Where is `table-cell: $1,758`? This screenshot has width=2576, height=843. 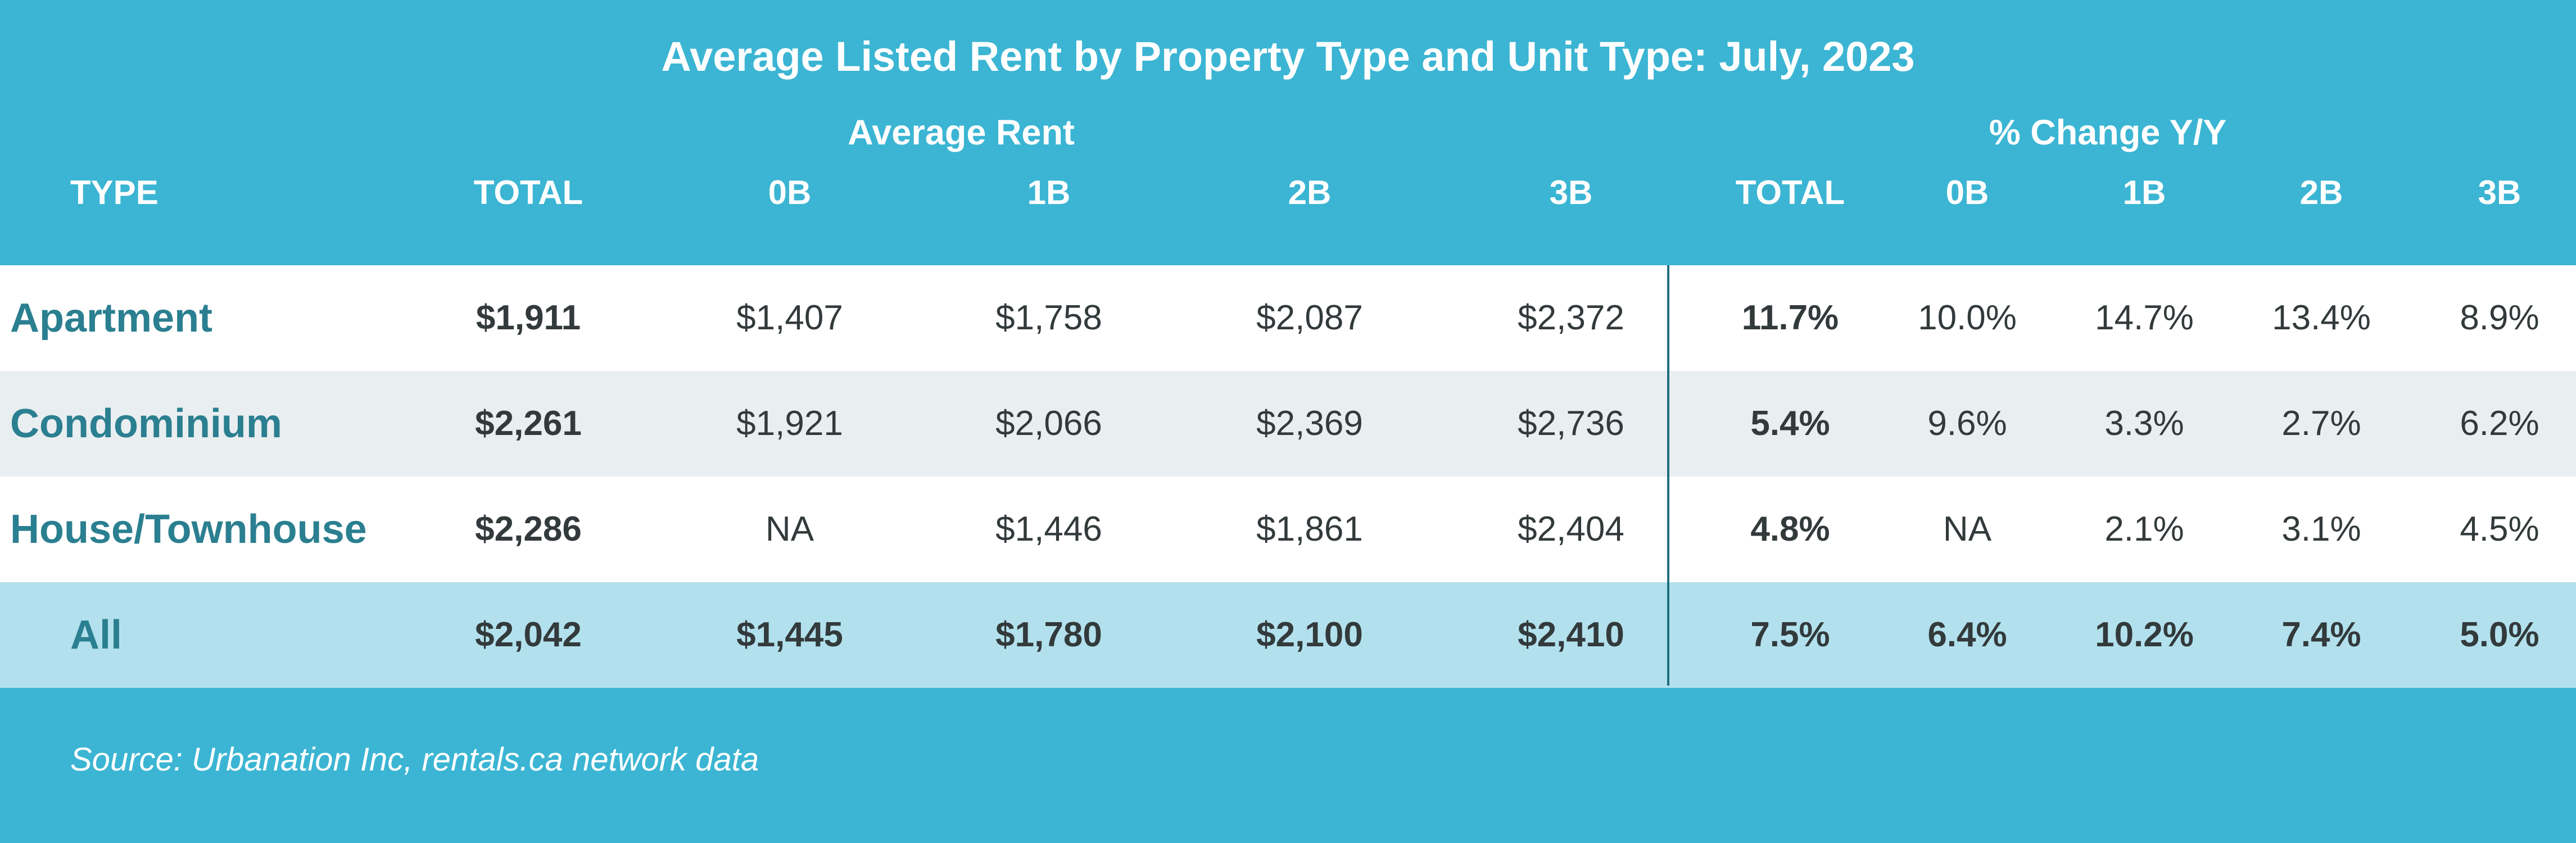
table-cell: $1,758 is located at coordinates (1048, 318).